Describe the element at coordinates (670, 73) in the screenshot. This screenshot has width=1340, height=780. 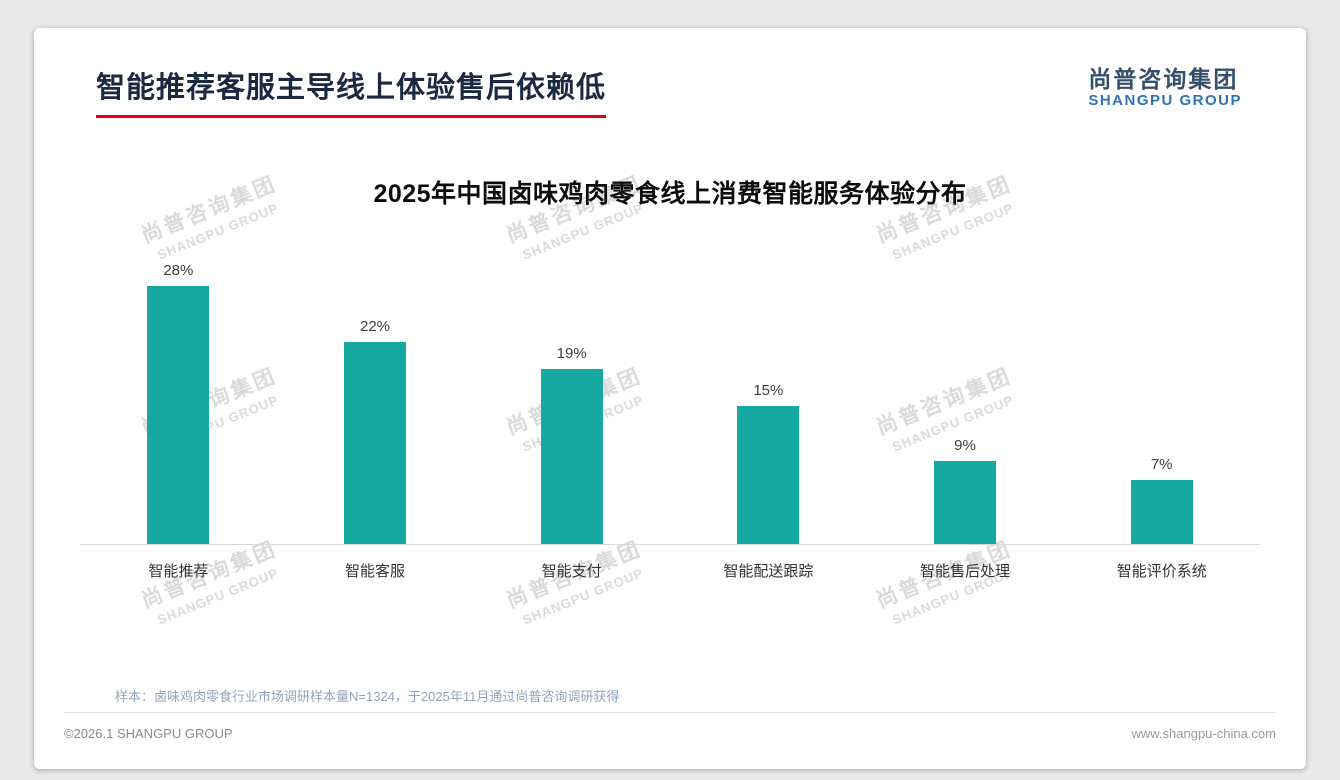
I see `header: 智能推荐客服主导线上体验售后依赖低 尚普咨询集团 SHANGPU GROUP` at that location.